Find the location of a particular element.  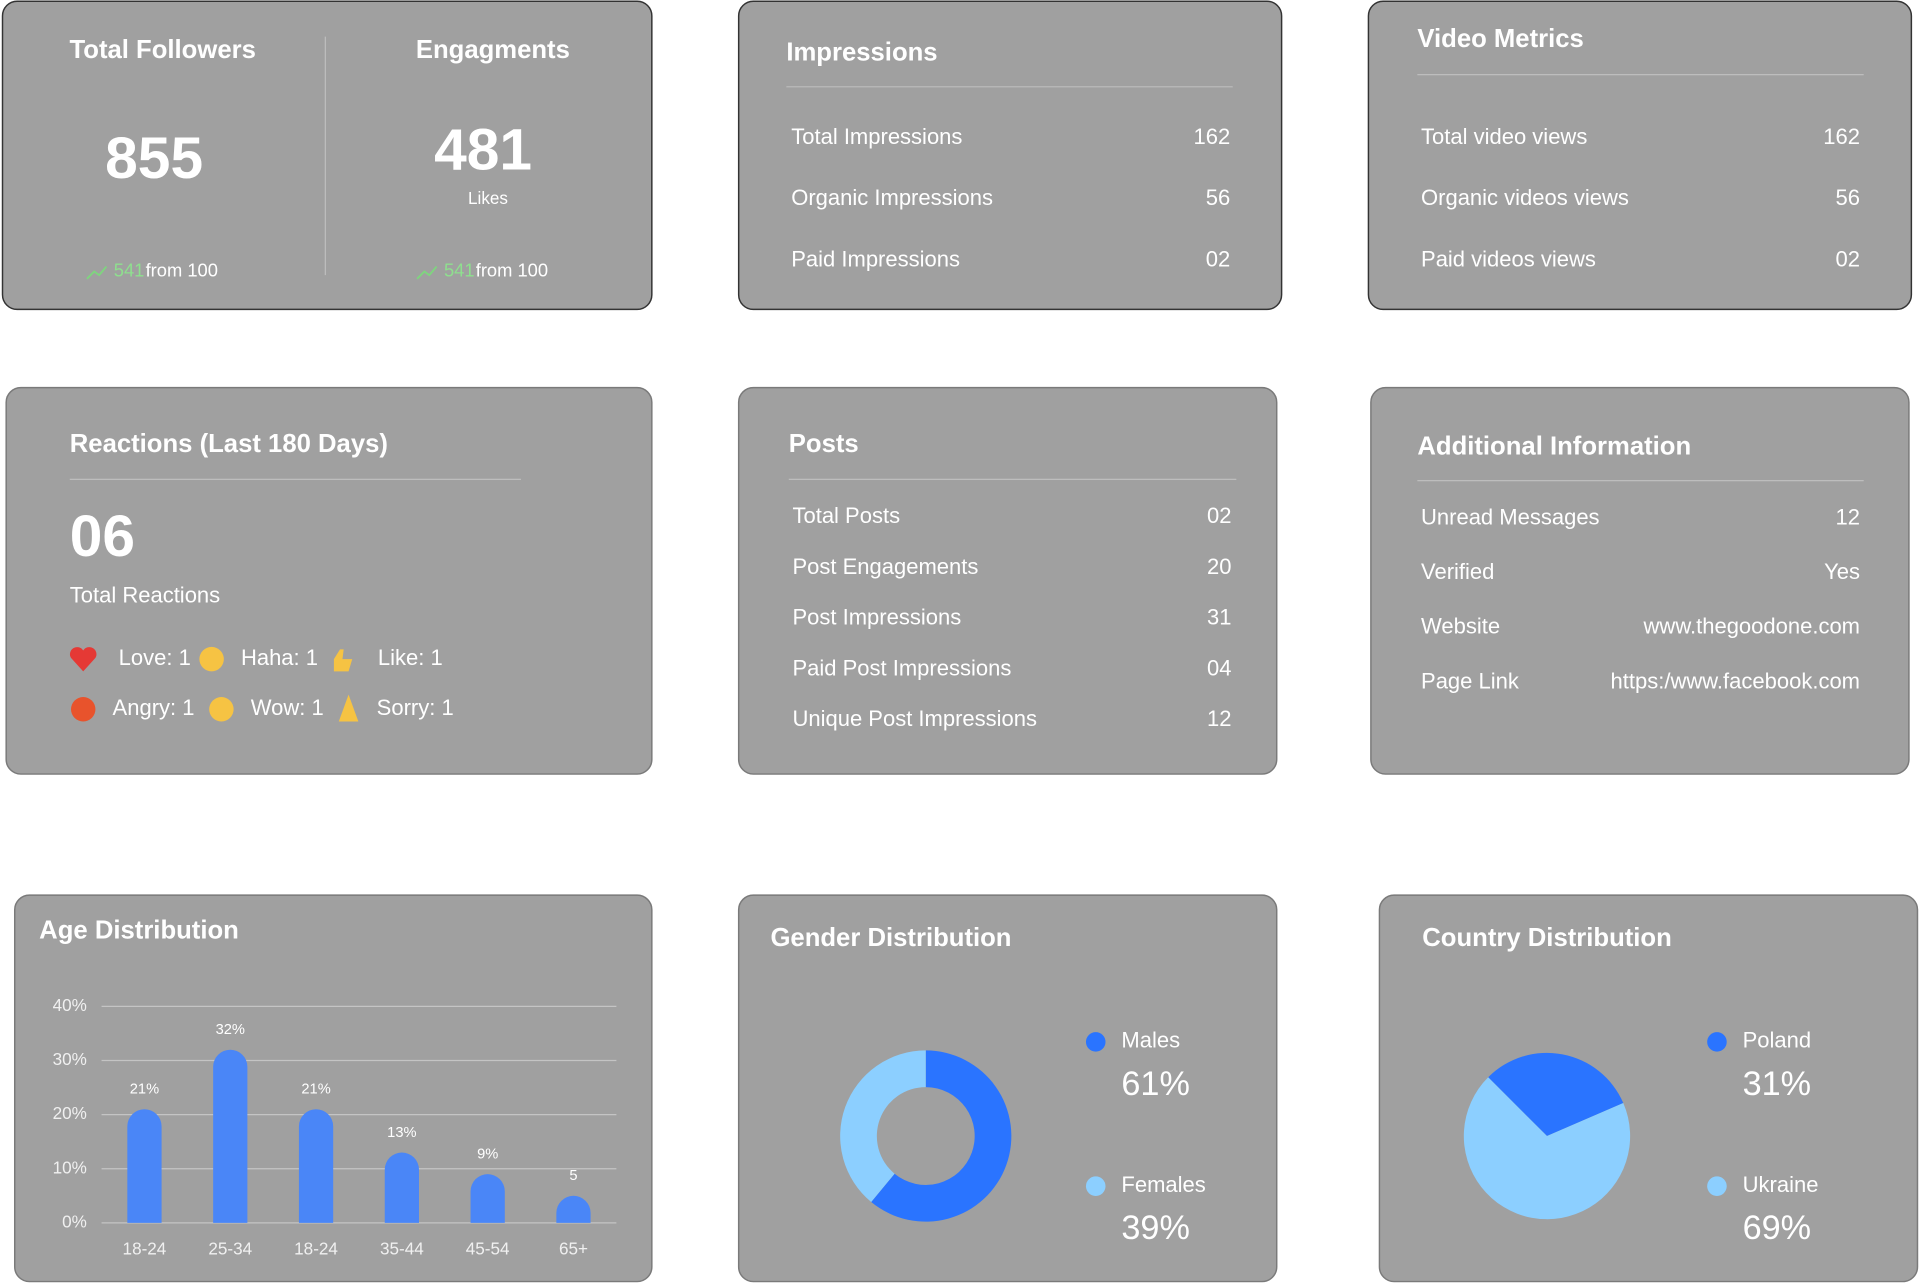

y-tick-label: 0% is located at coordinates (74, 1221).